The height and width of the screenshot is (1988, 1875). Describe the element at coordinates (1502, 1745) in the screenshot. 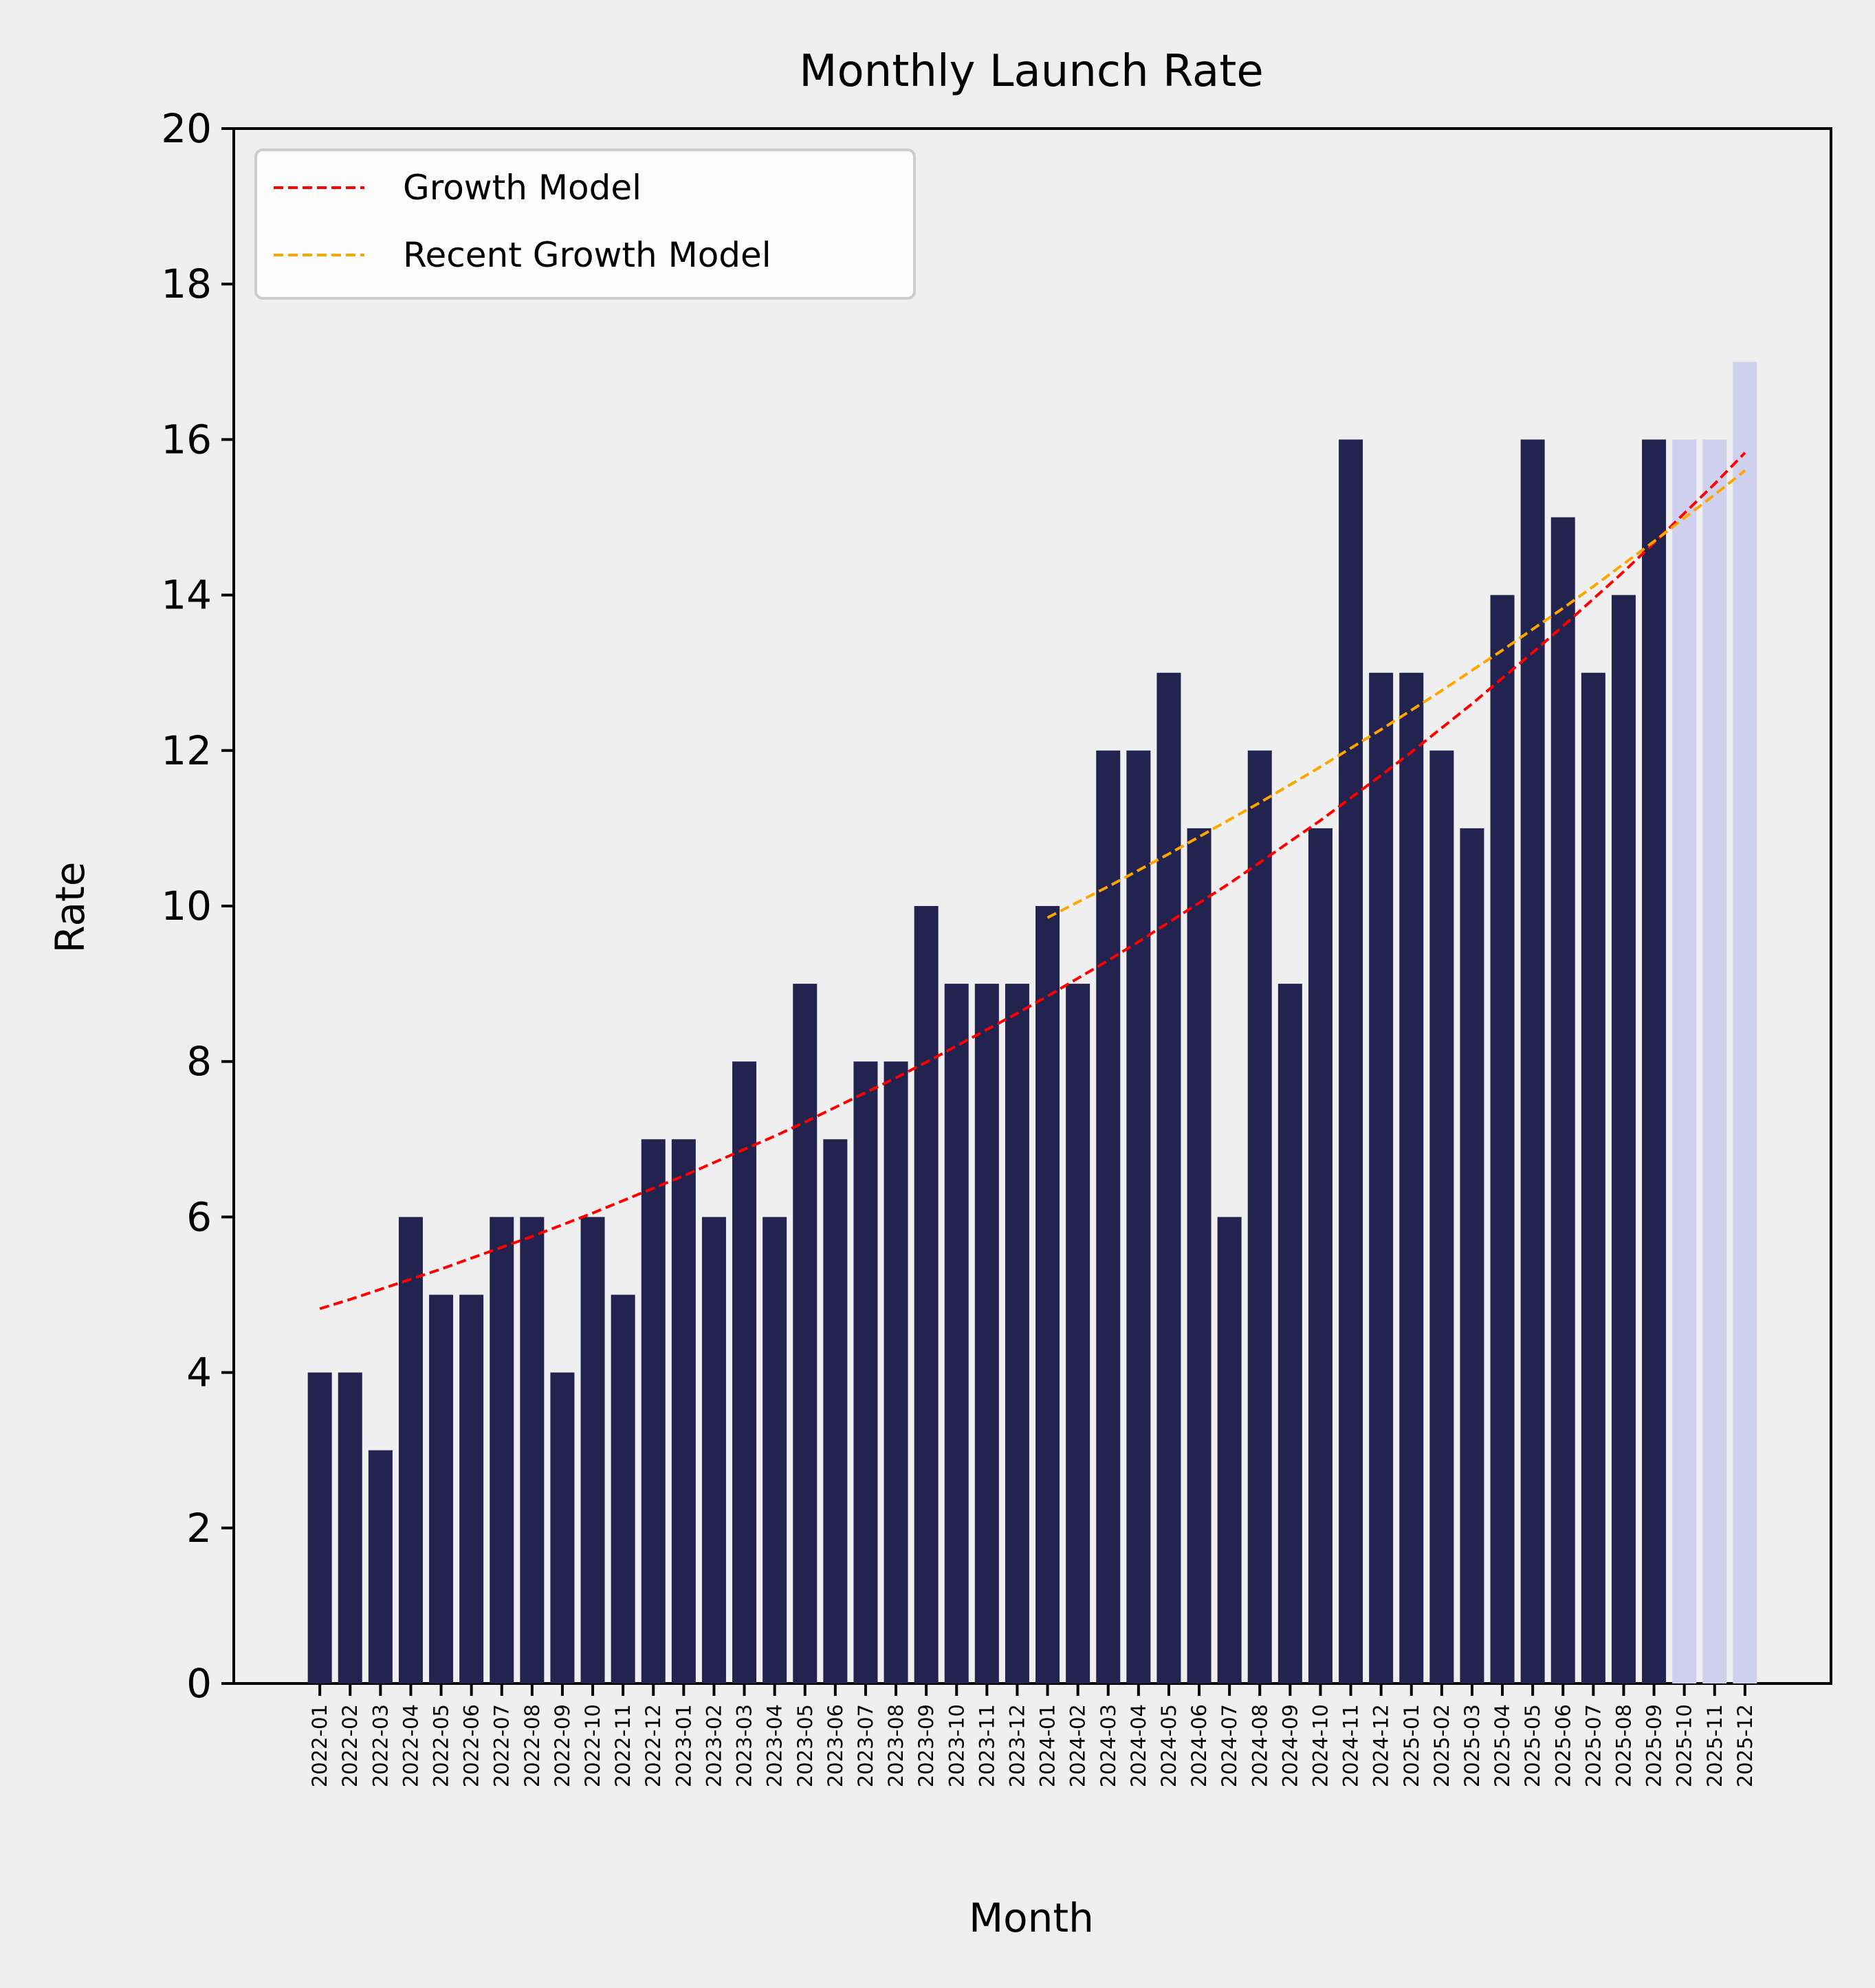

I see `x-tick-label: 2025-04` at that location.